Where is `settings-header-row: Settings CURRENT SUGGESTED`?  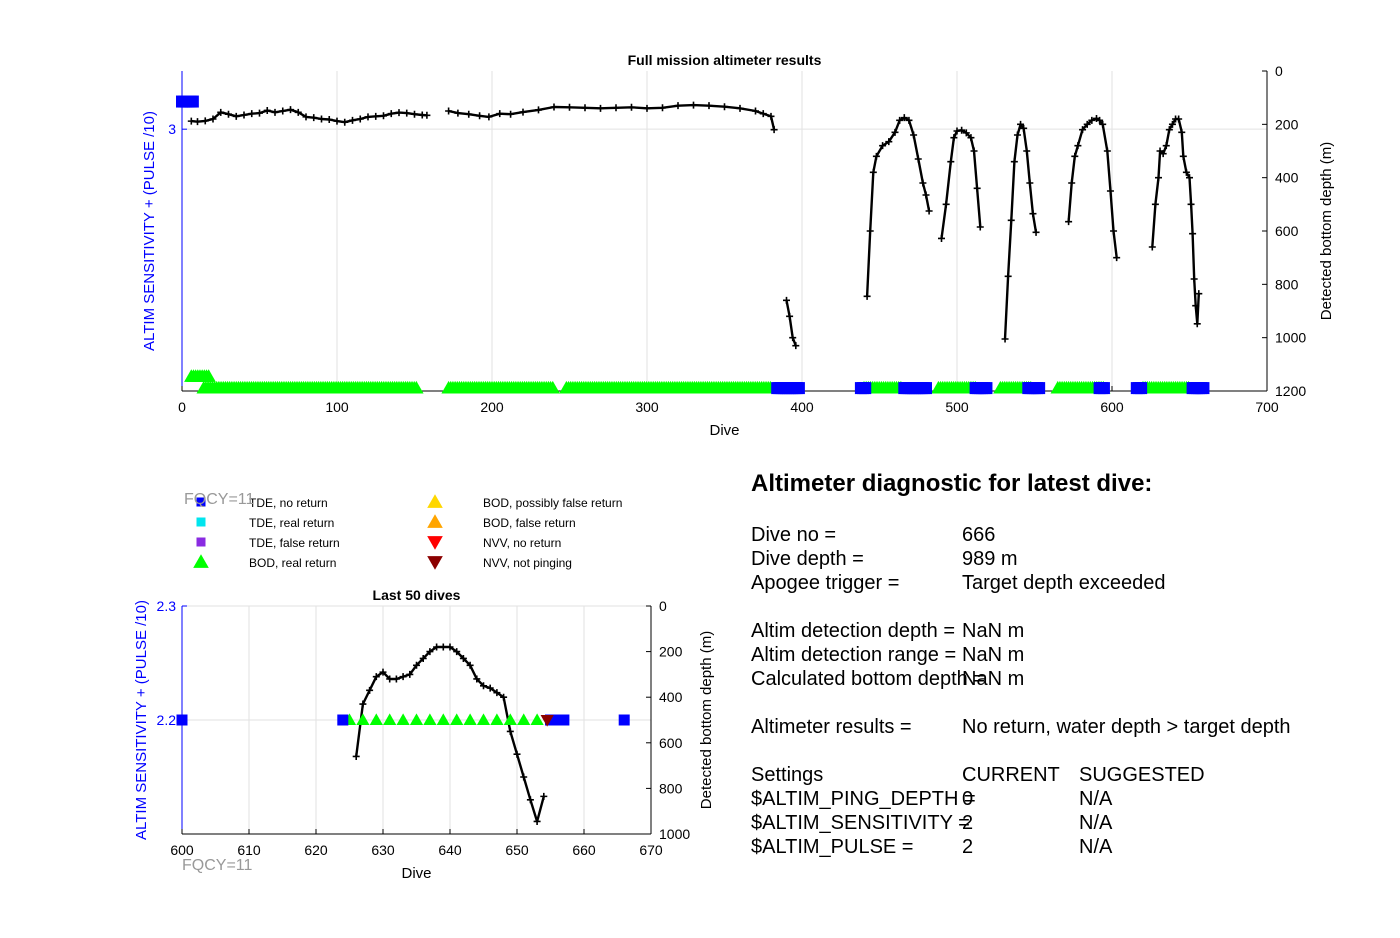 settings-header-row: Settings CURRENT SUGGESTED is located at coordinates (1071, 776).